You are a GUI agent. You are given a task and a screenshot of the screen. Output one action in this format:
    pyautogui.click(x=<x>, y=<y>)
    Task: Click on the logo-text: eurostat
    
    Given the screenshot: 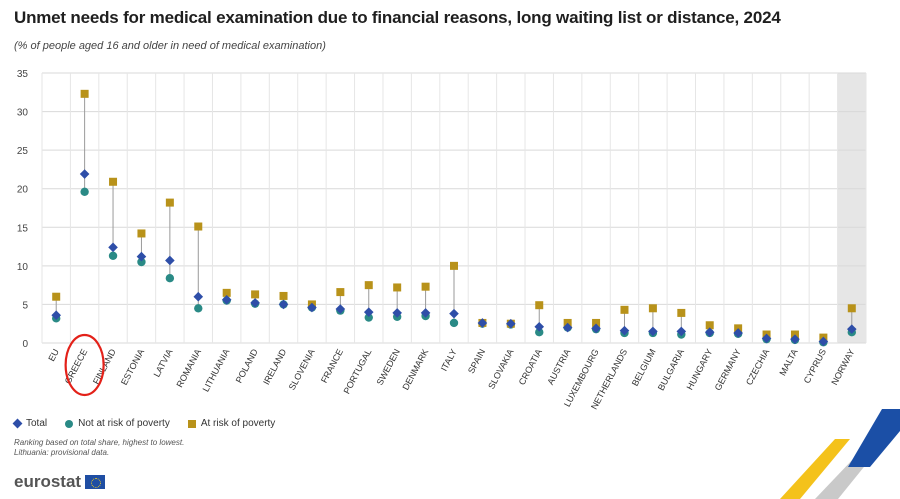 What is the action you would take?
    pyautogui.click(x=48, y=481)
    